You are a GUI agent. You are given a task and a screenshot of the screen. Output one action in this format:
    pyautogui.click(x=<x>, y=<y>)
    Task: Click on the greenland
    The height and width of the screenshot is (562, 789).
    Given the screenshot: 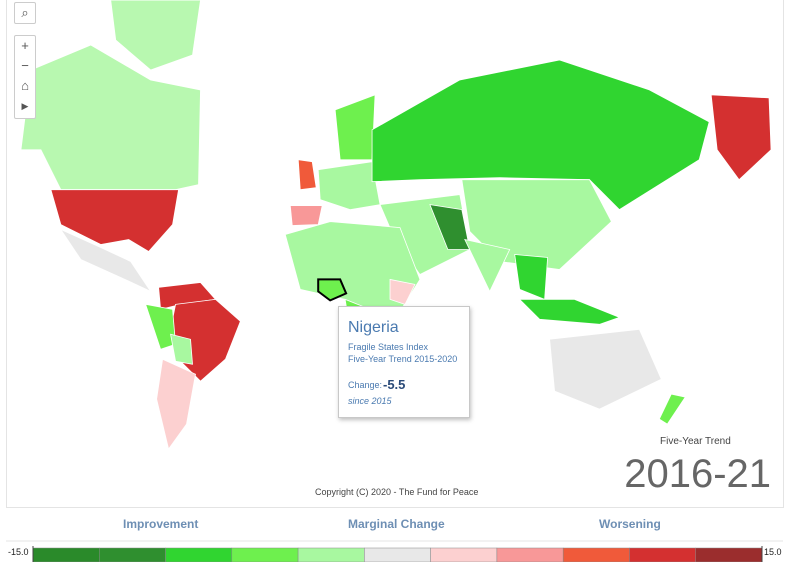 What is the action you would take?
    pyautogui.click(x=155, y=35)
    